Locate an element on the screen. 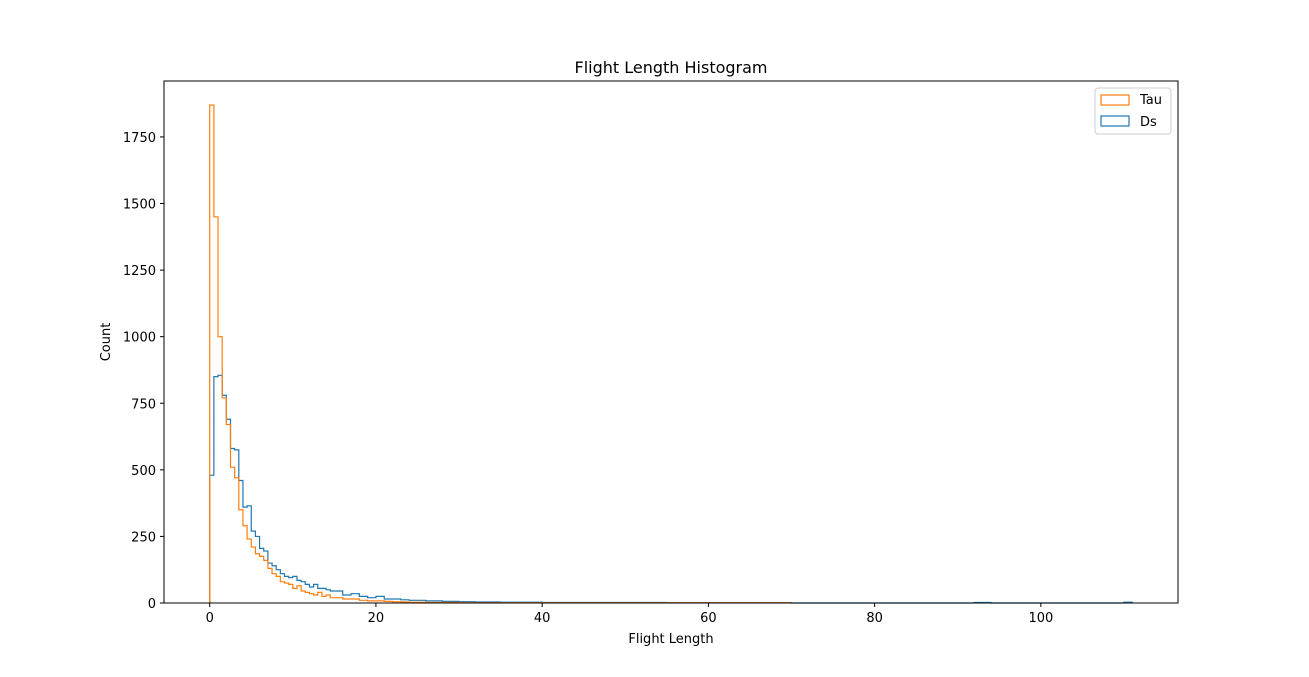  y-axis-ticks: 0 250 500 750 1000 1250 1500 1750 is located at coordinates (143, 371).